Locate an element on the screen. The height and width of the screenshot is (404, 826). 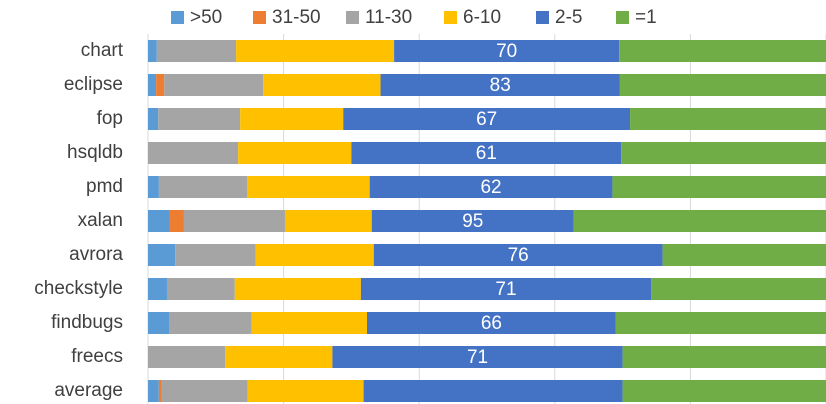
data-label: 70 is located at coordinates (506, 51).